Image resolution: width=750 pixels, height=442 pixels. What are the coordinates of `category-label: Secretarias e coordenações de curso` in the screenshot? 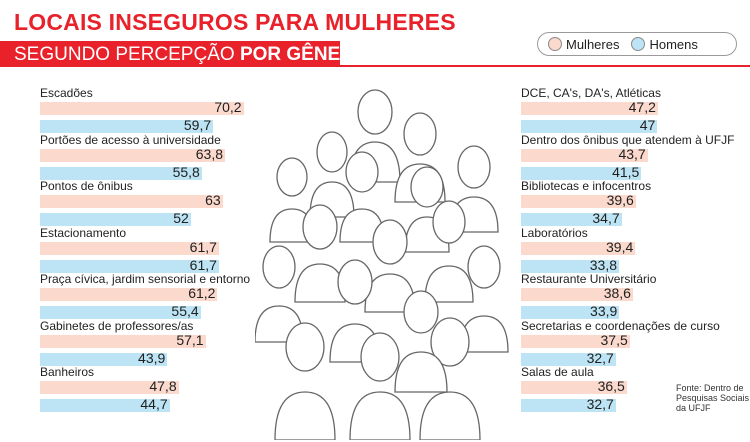 It's located at (620, 325).